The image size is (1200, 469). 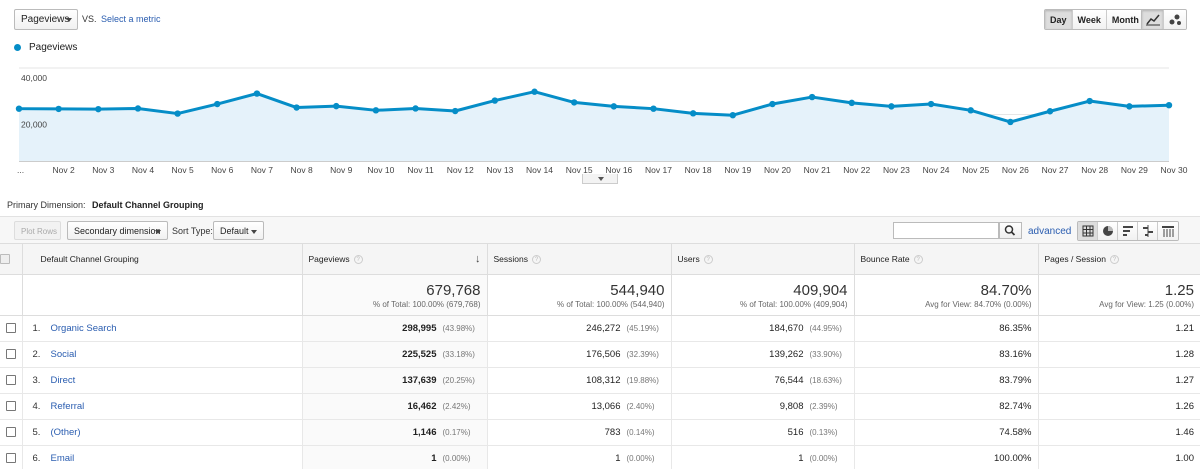 What do you see at coordinates (579, 457) in the screenshot?
I see `sessions-cell: 1 (0.00%)` at bounding box center [579, 457].